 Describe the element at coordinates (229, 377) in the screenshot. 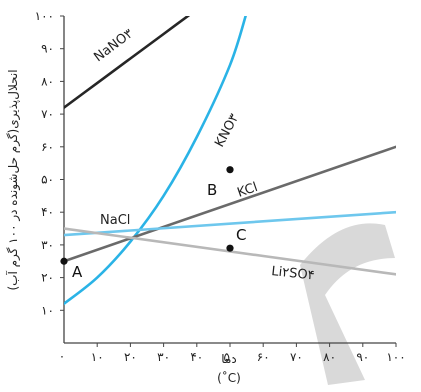

I see `x-axis-title-line2: (˚C)` at that location.